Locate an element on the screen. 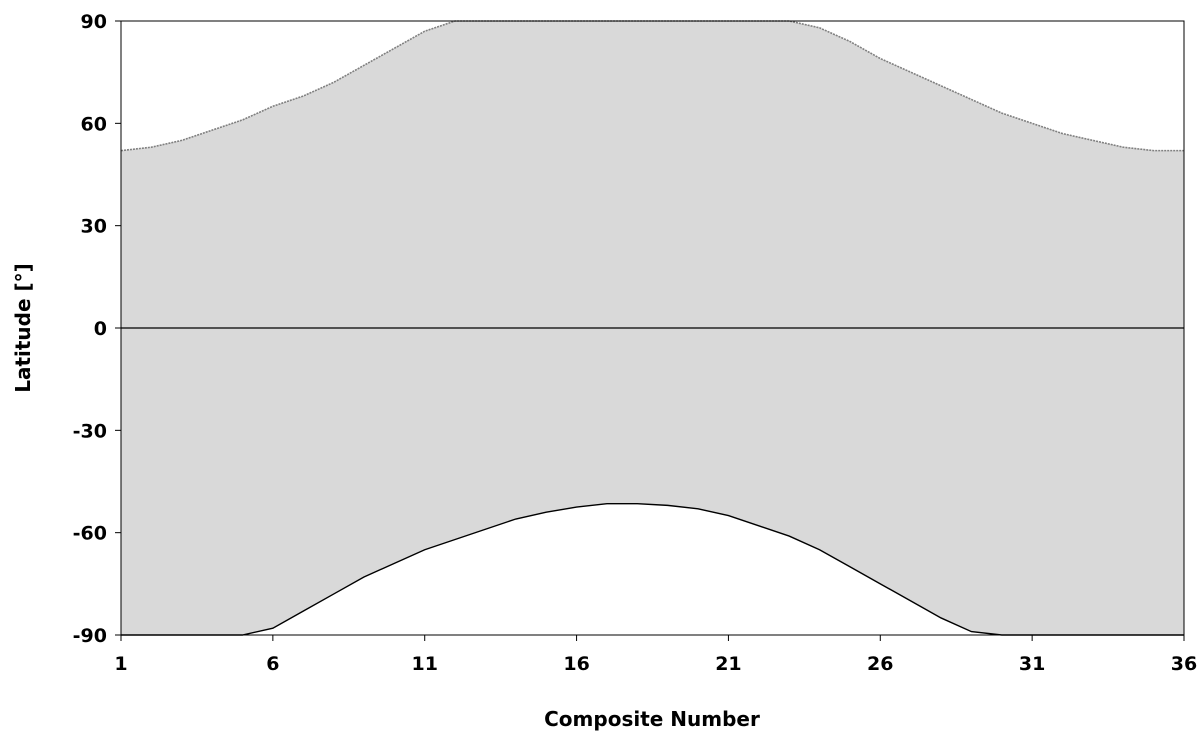 This screenshot has height=737, width=1204. y-tick-label: 60 is located at coordinates (94, 124).